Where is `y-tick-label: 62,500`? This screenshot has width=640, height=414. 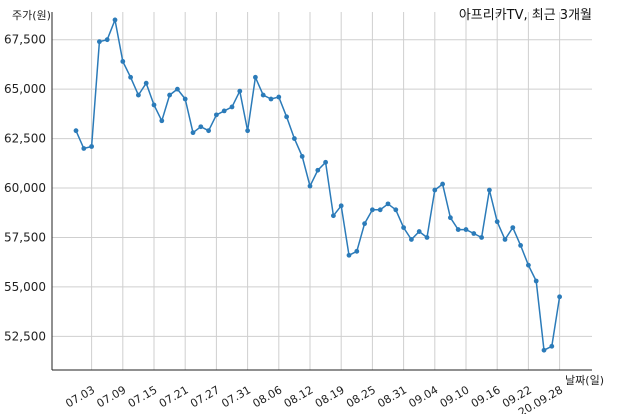
y-tick-label: 62,500 is located at coordinates (25, 139).